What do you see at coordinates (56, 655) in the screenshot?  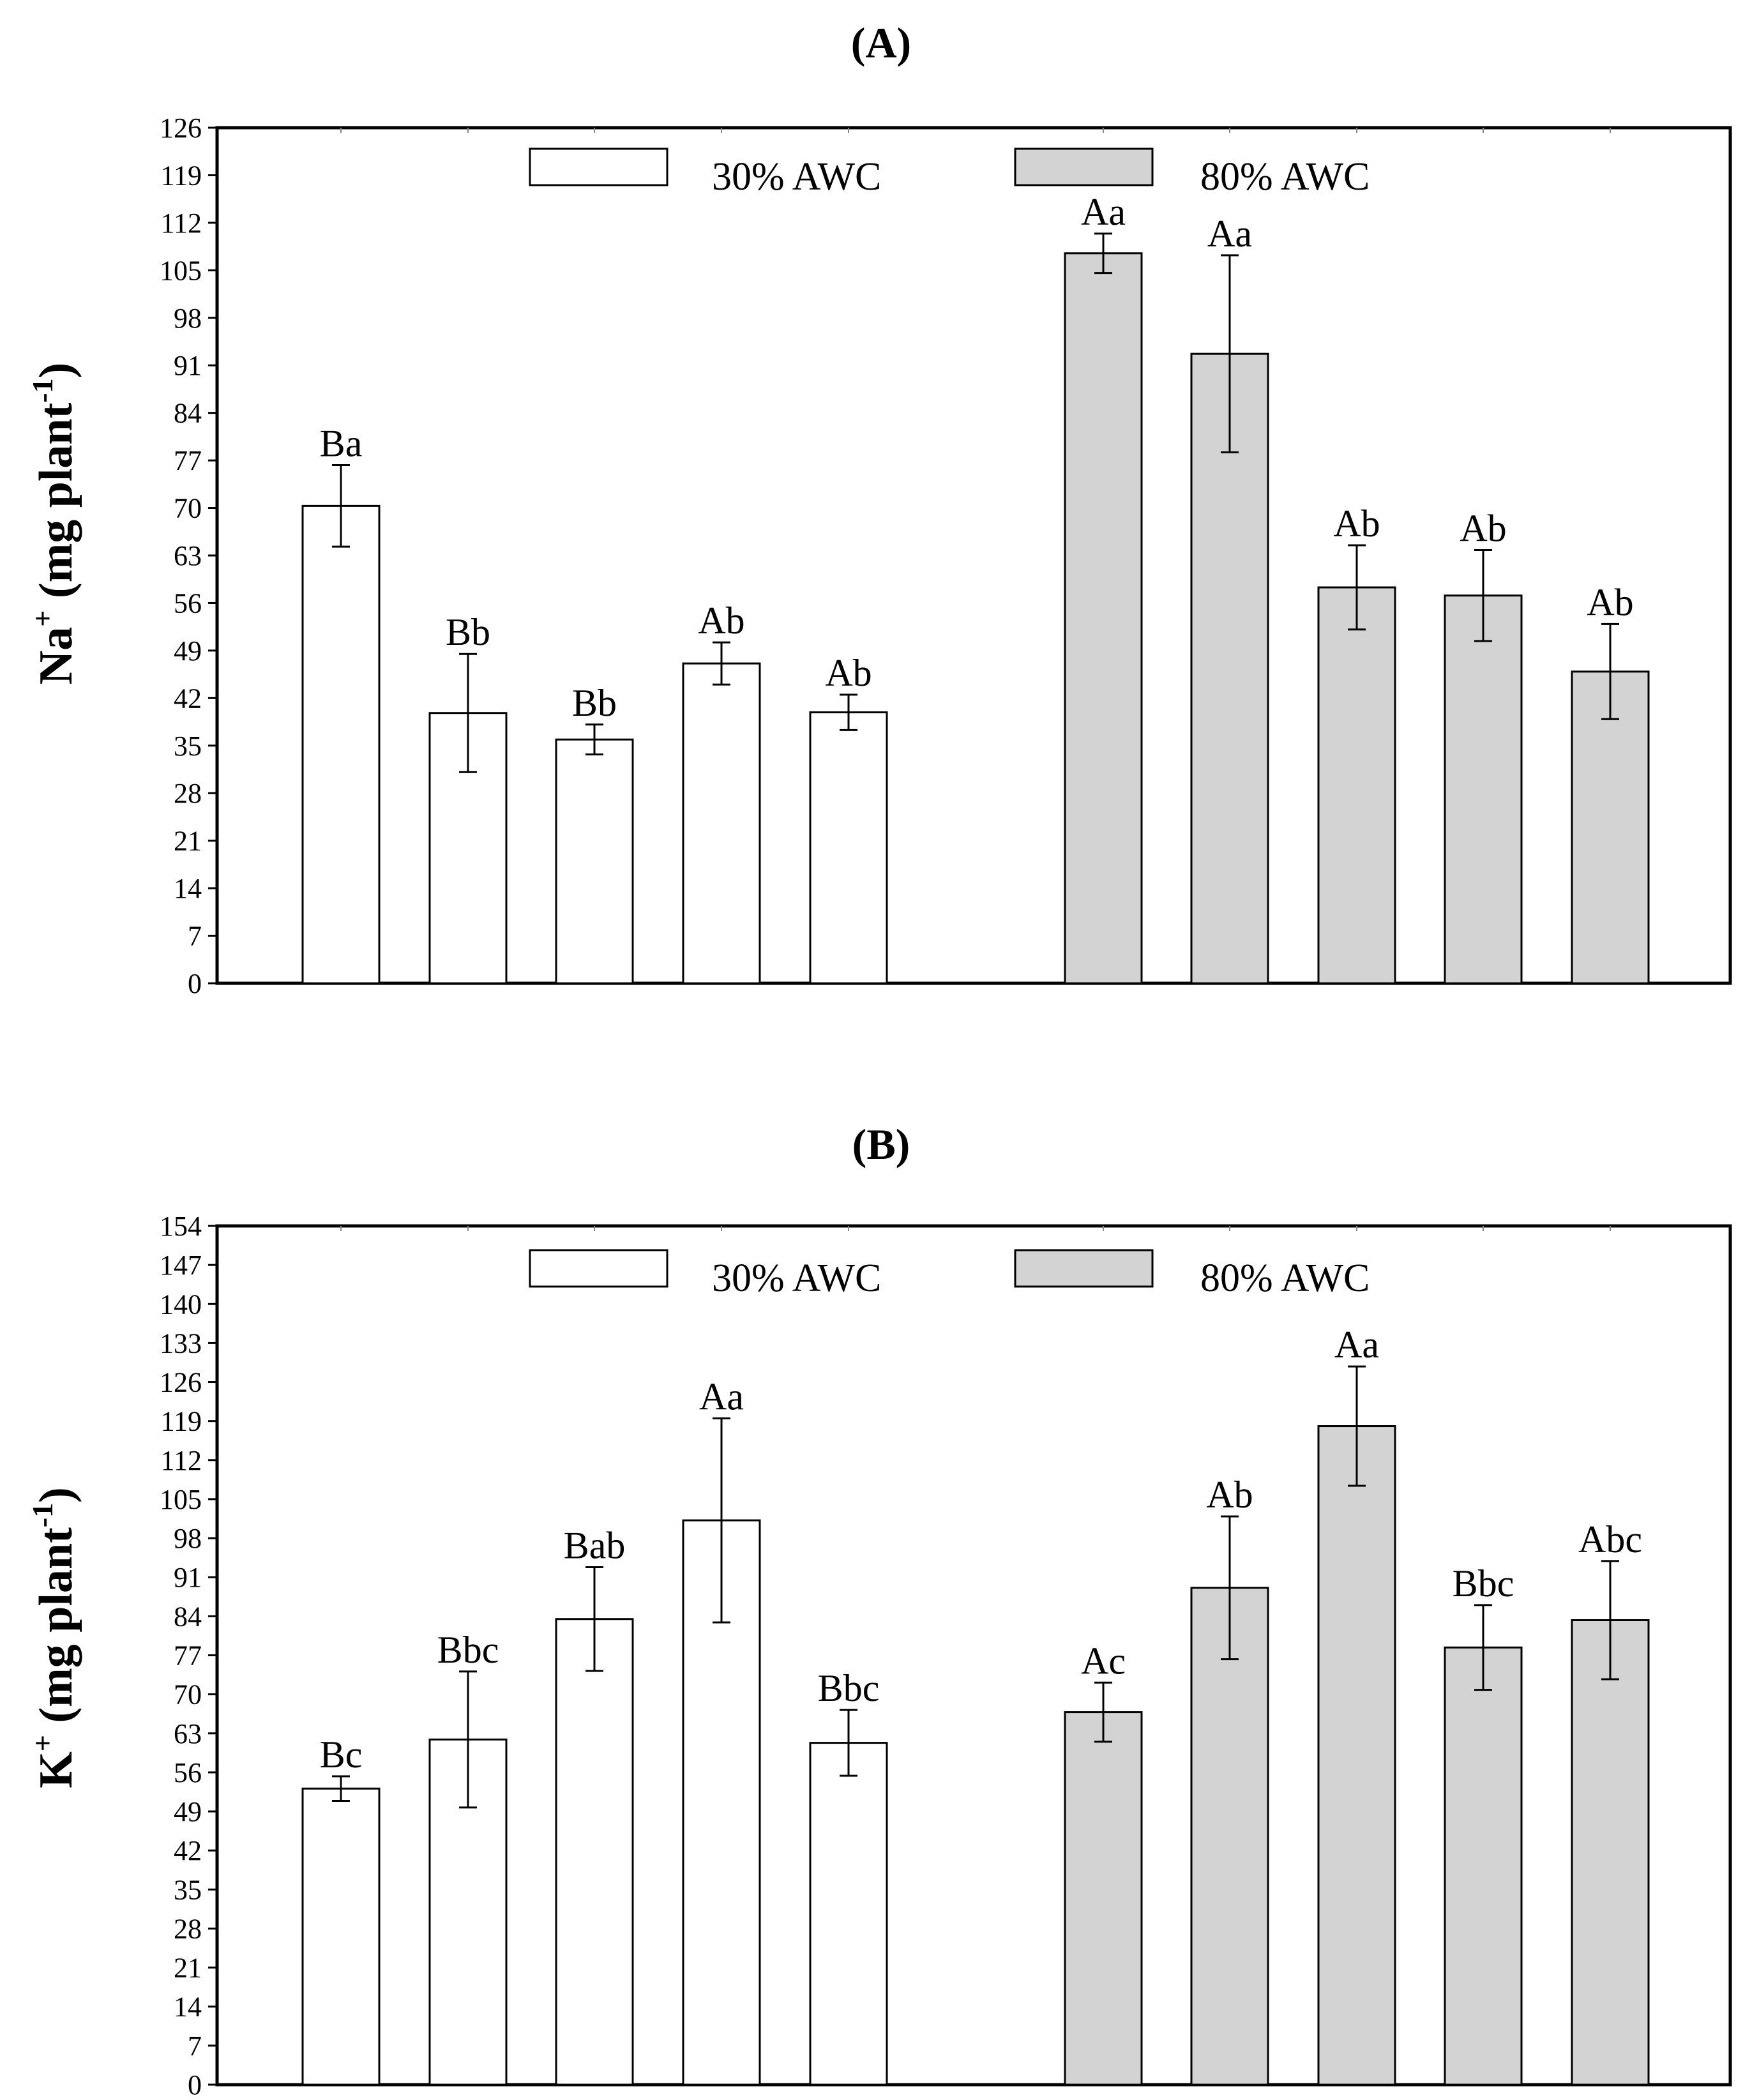 I see `panel-a-ylabel-ion: Na` at bounding box center [56, 655].